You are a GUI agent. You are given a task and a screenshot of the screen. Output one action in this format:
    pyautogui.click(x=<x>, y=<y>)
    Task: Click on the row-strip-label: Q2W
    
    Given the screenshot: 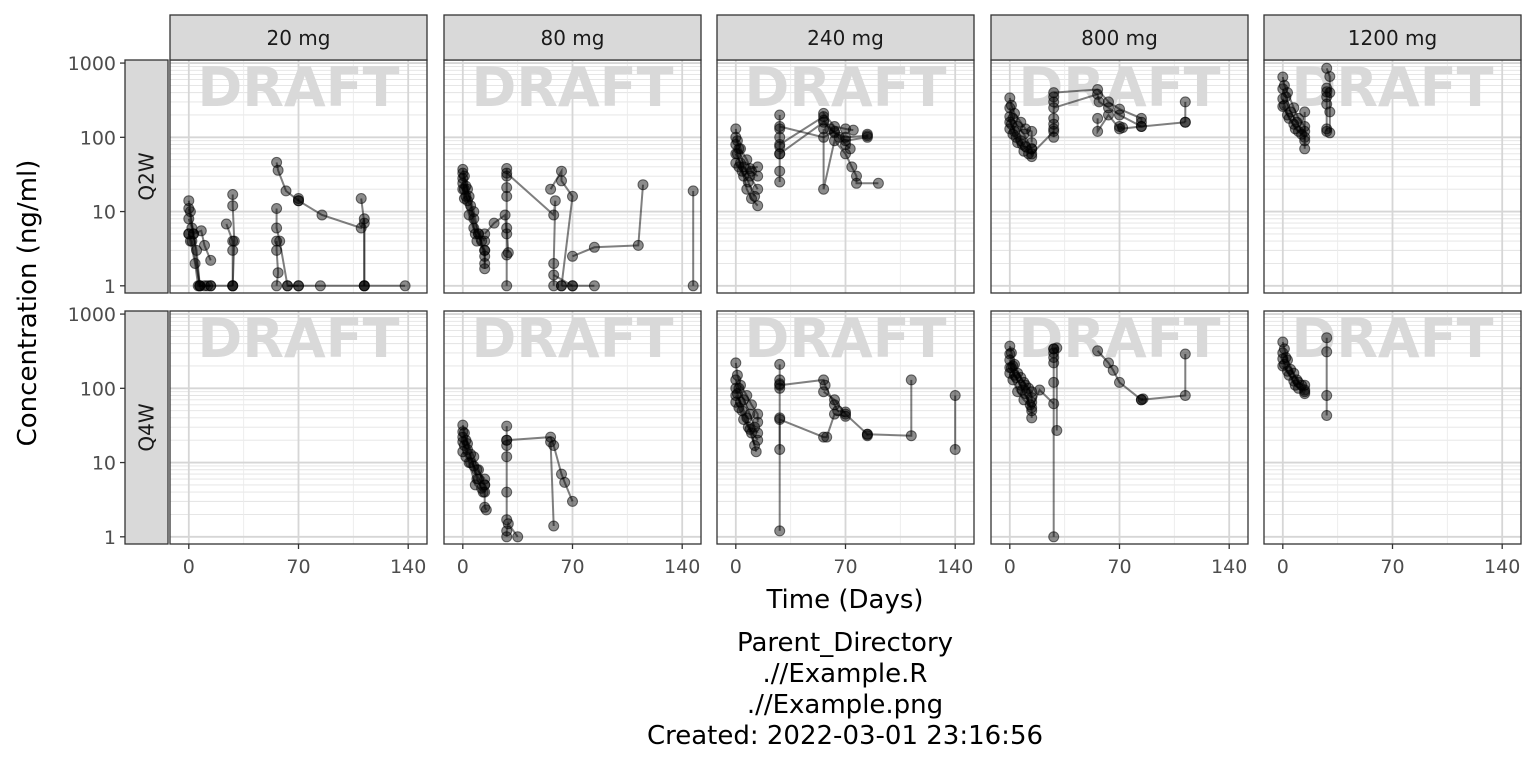 What is the action you would take?
    pyautogui.click(x=147, y=176)
    